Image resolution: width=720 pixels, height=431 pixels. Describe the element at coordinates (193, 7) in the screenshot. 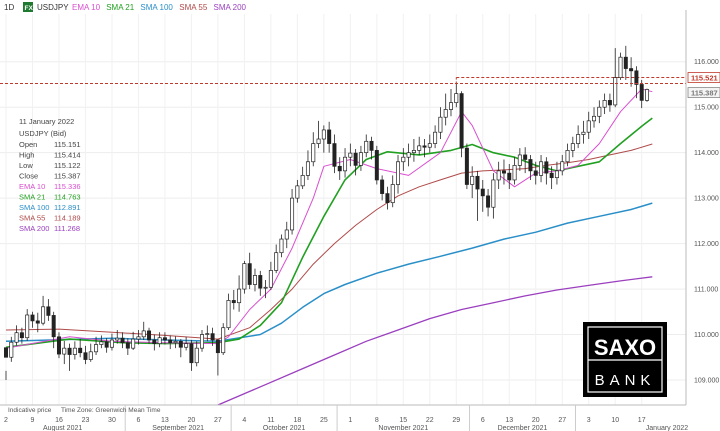

I see `indicator-label: SMA 55` at that location.